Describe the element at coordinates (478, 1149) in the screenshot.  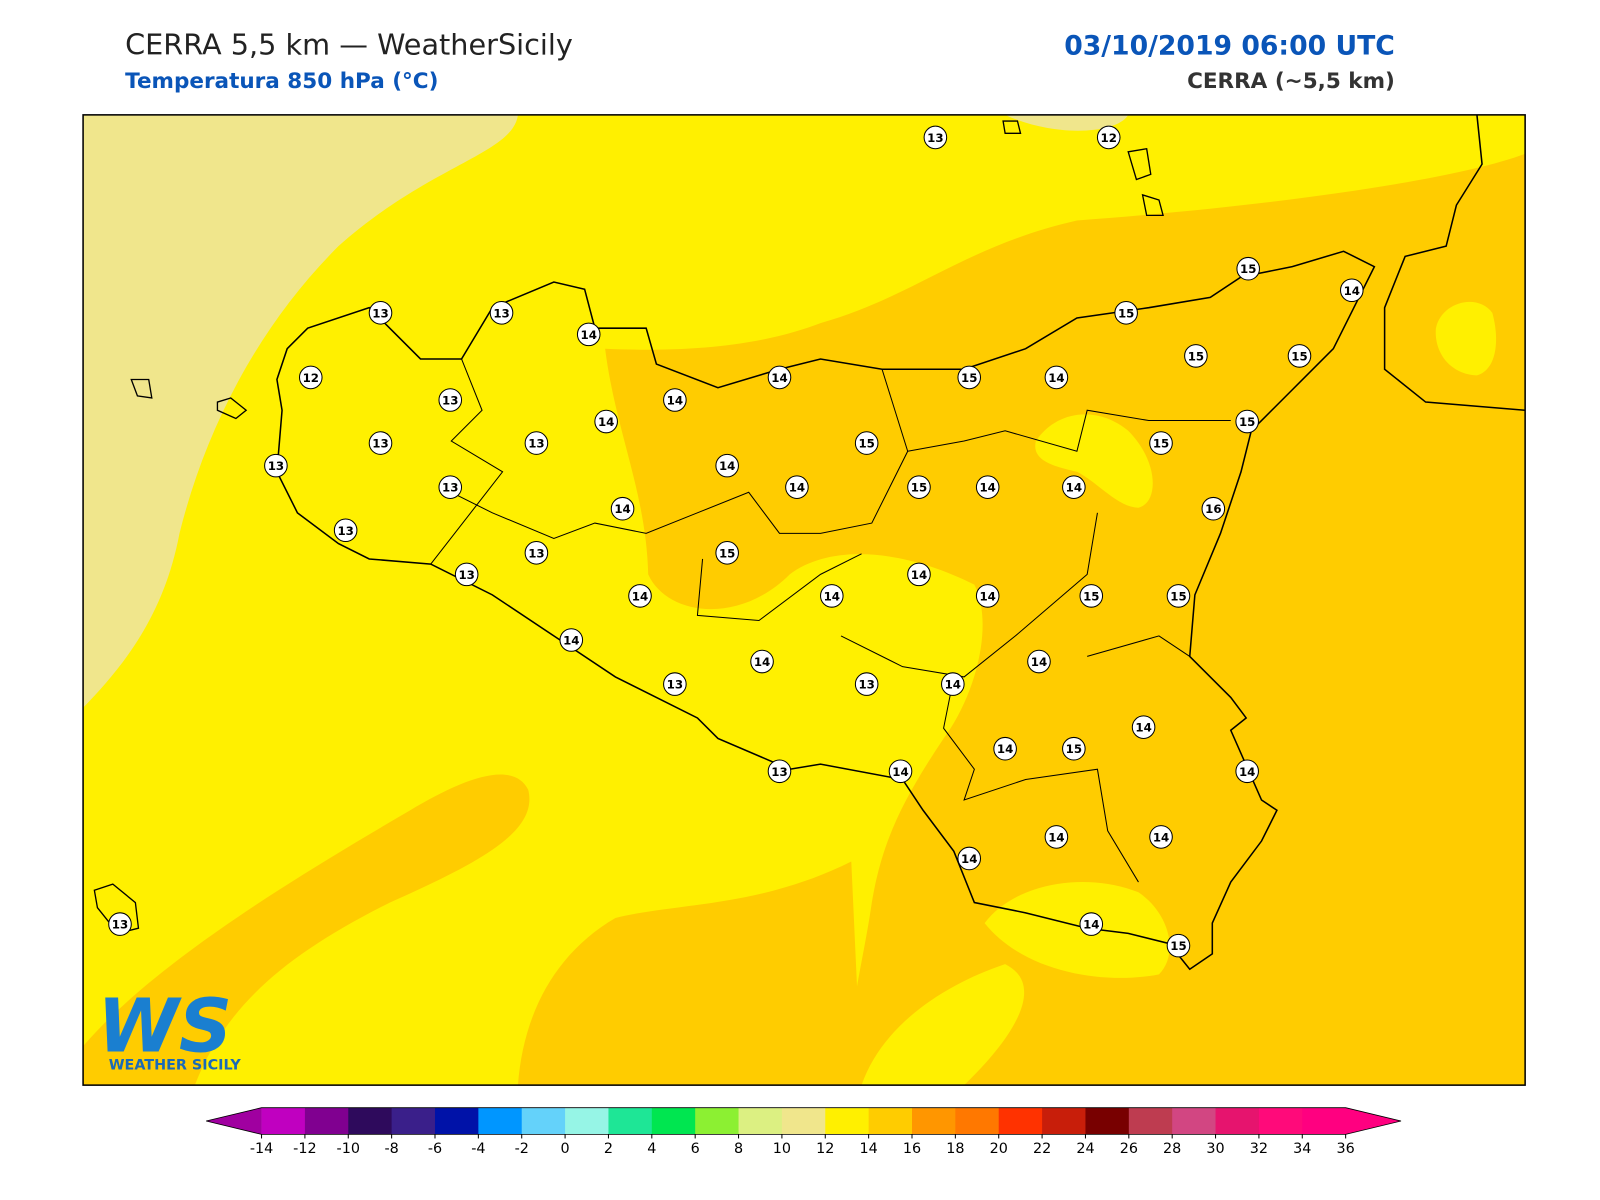
I see `colorbar-label: -4` at that location.